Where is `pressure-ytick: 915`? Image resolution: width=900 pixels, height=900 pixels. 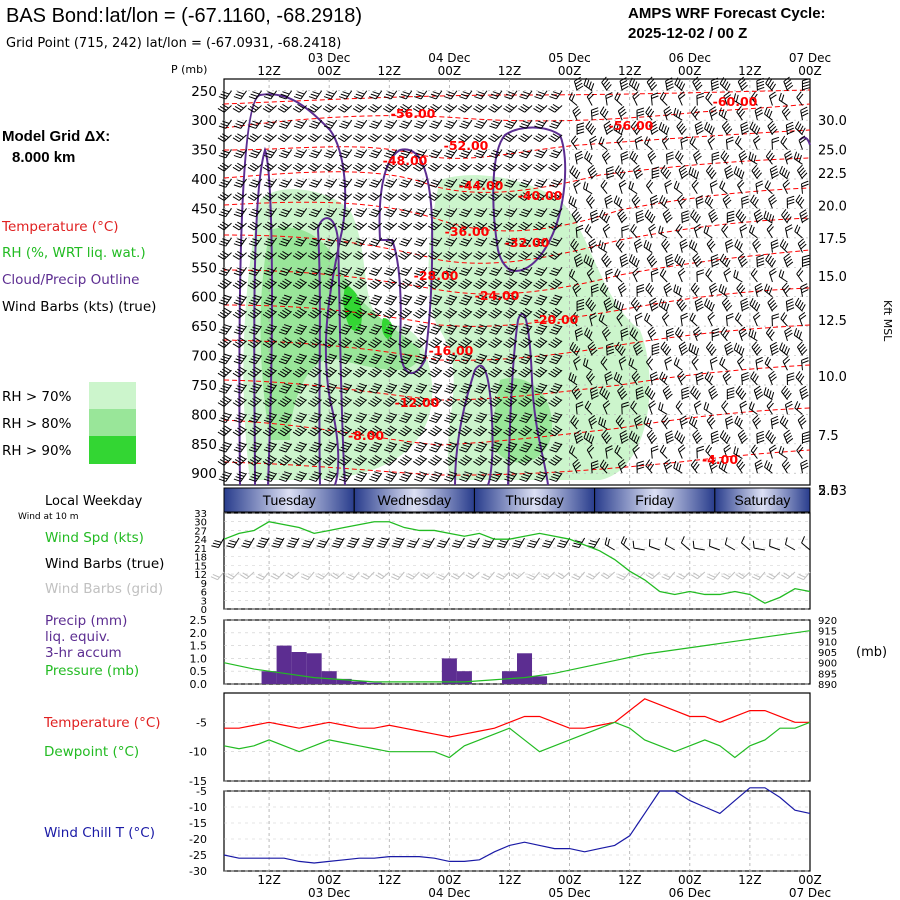 pressure-ytick: 915 is located at coordinates (827, 632).